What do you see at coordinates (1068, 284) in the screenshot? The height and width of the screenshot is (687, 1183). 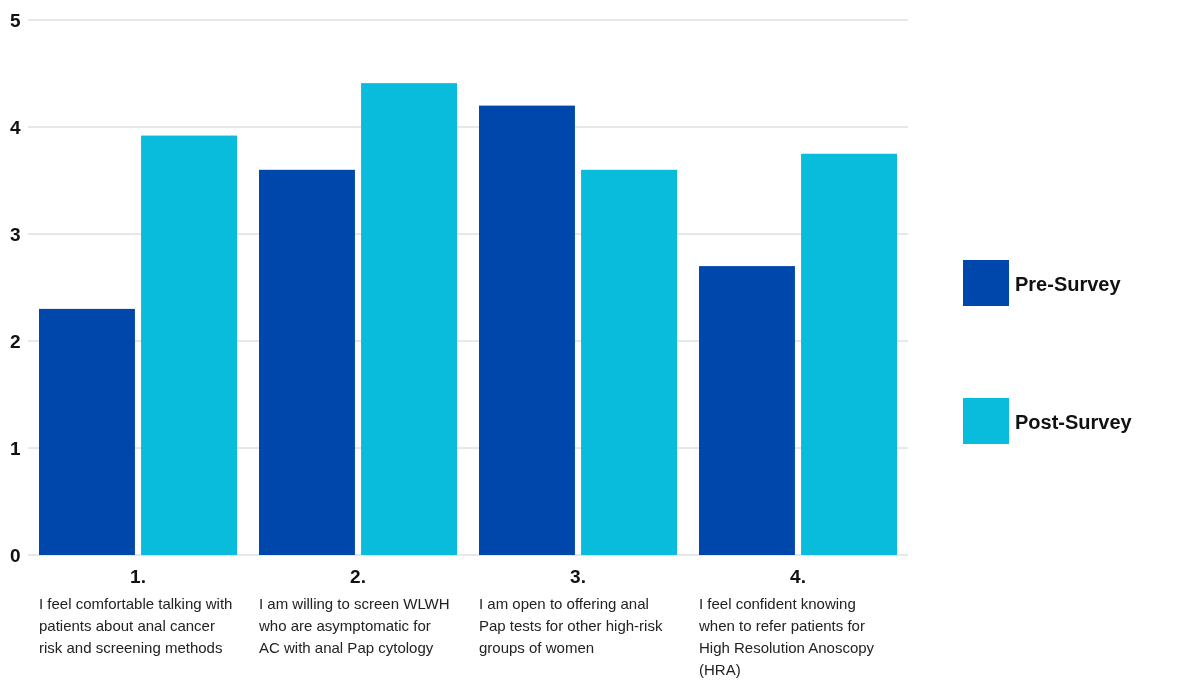 I see `legend-label: Pre-Survey` at bounding box center [1068, 284].